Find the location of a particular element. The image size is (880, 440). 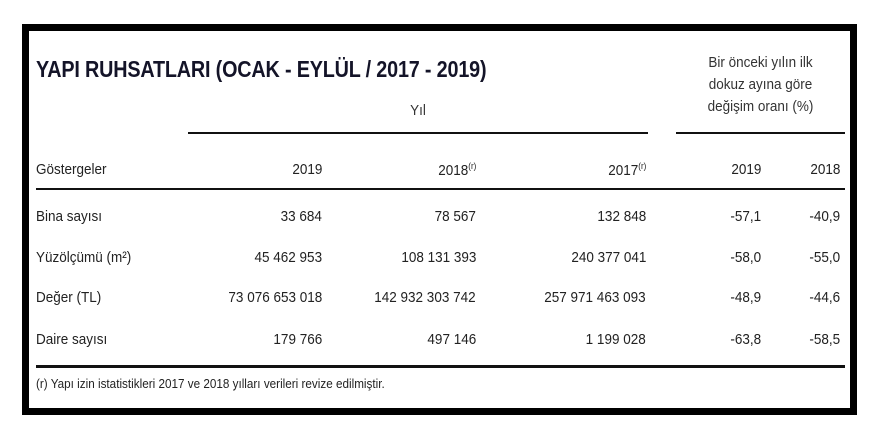

column-header-change-2018: 2018 is located at coordinates (824, 169).